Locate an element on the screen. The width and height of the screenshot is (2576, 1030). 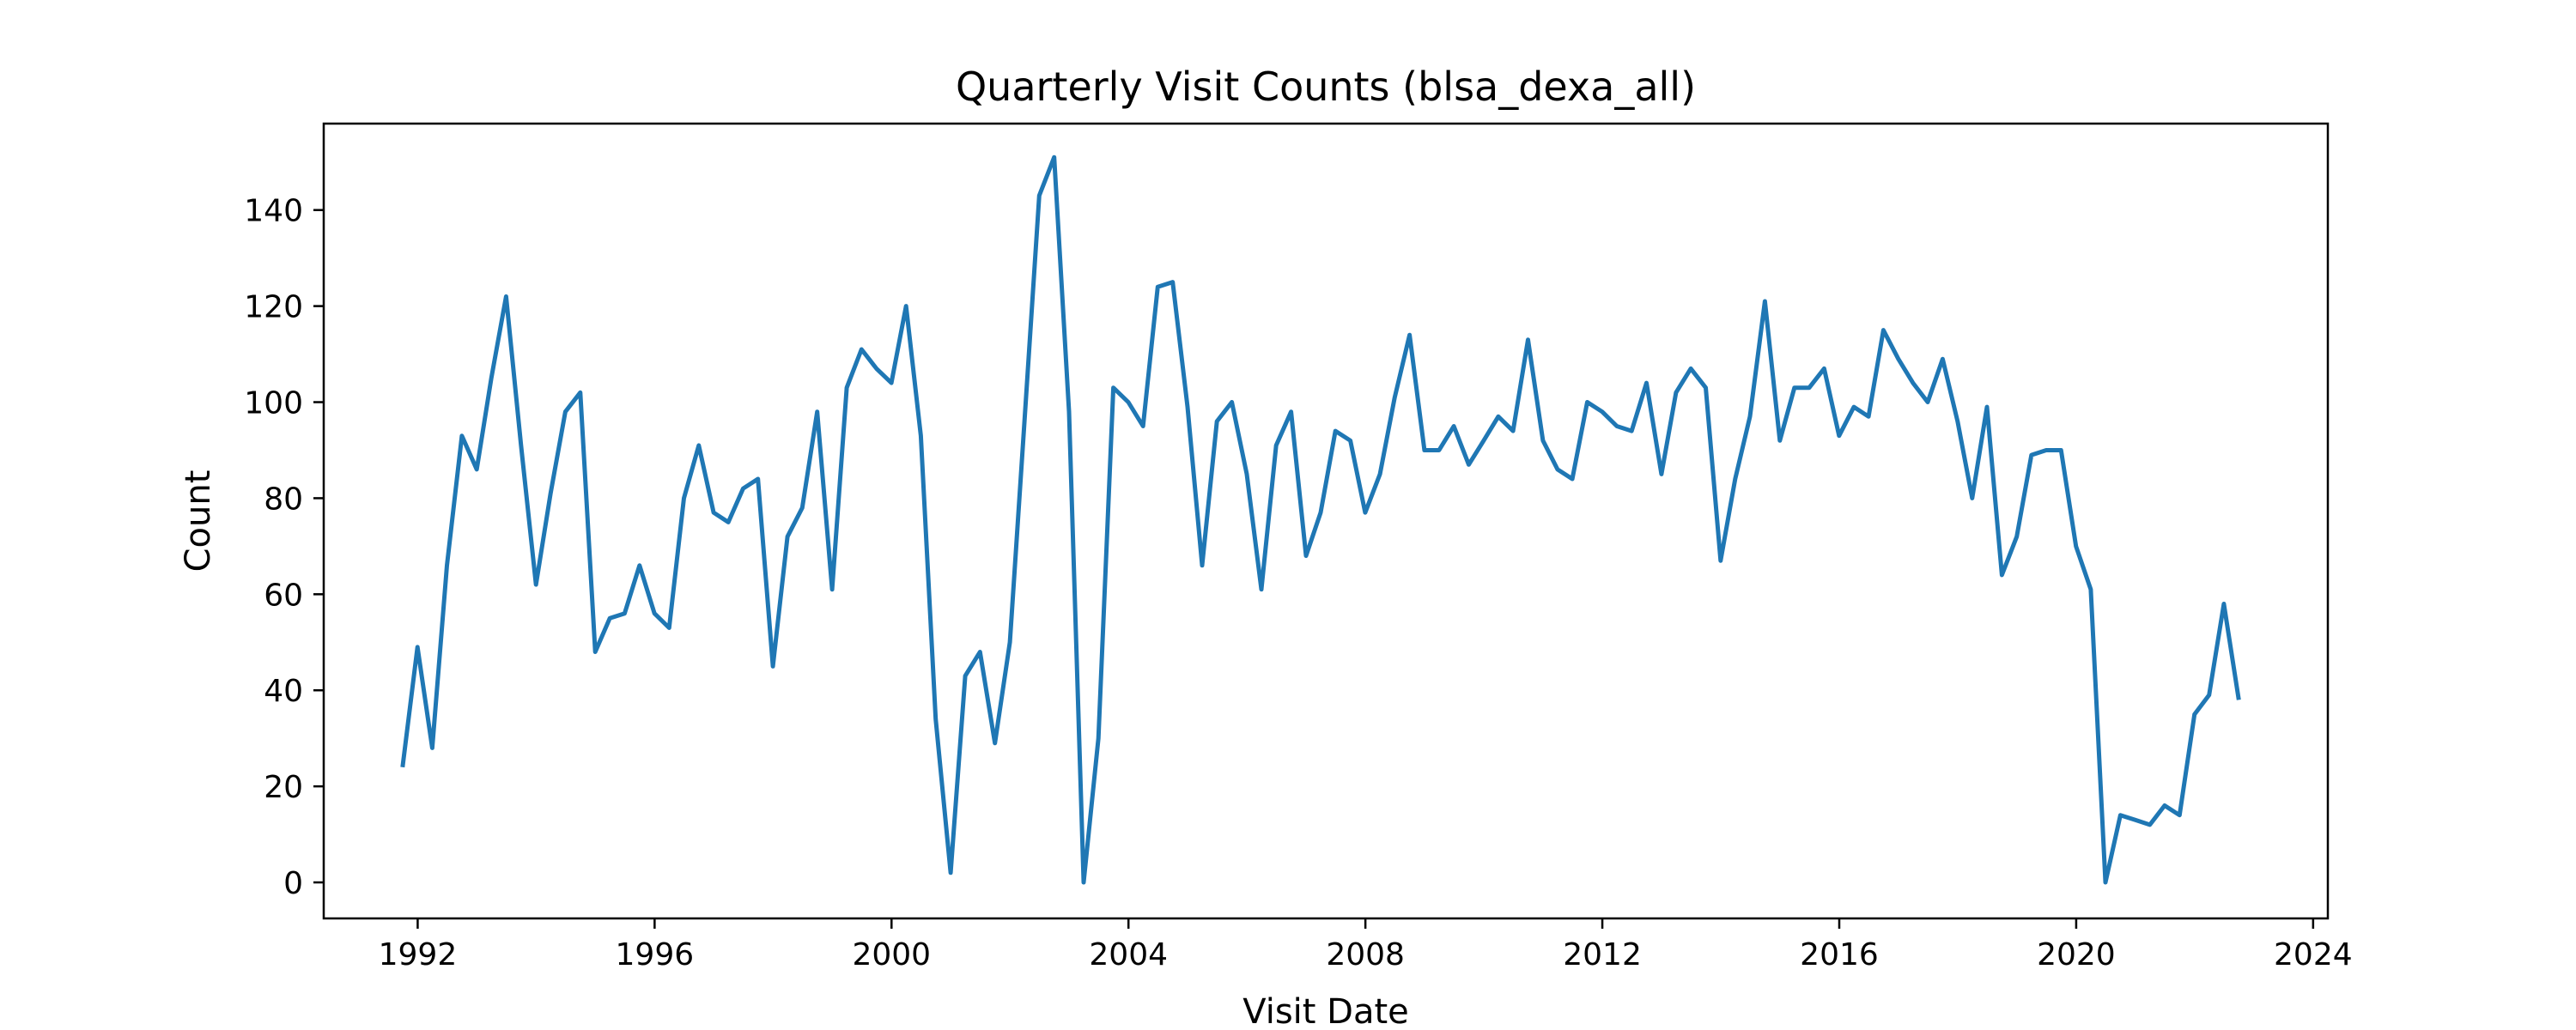
x-tick-label: 2012 is located at coordinates (1602, 954).